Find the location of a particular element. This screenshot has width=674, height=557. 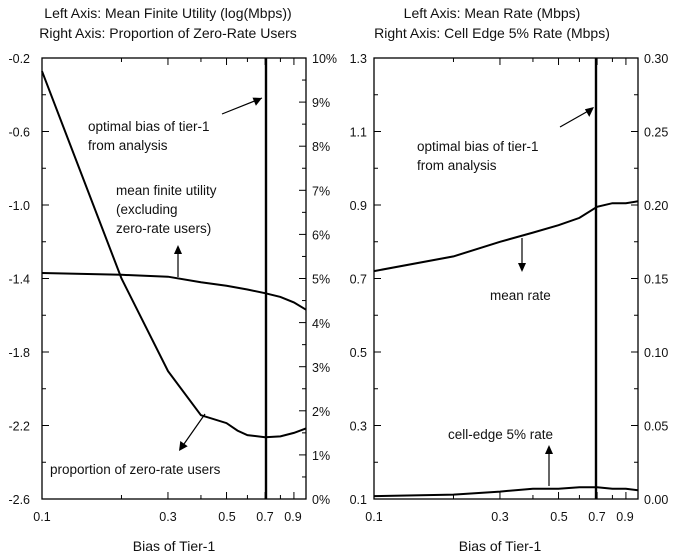

right-y-right-tick-label: 0.30 is located at coordinates (656, 59).